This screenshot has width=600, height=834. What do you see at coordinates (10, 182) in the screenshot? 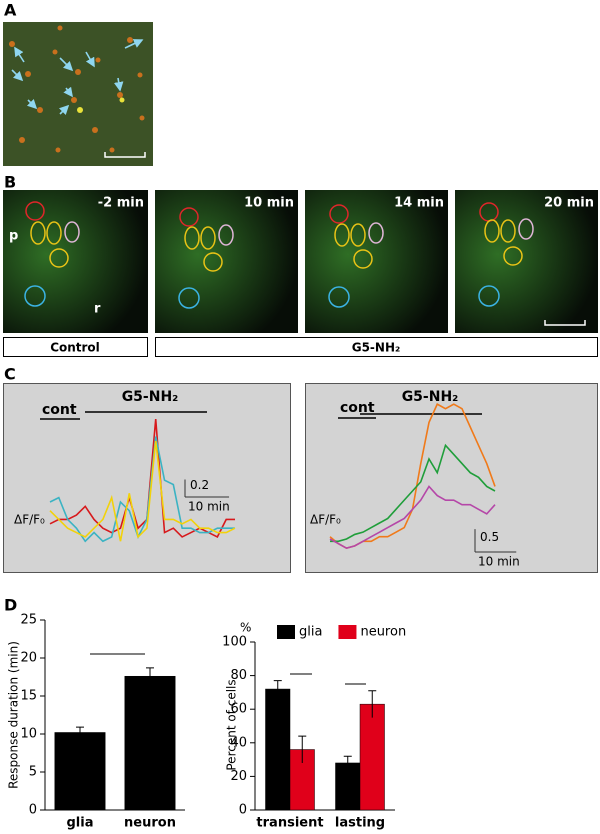
I see `panel-label: B` at bounding box center [10, 182].